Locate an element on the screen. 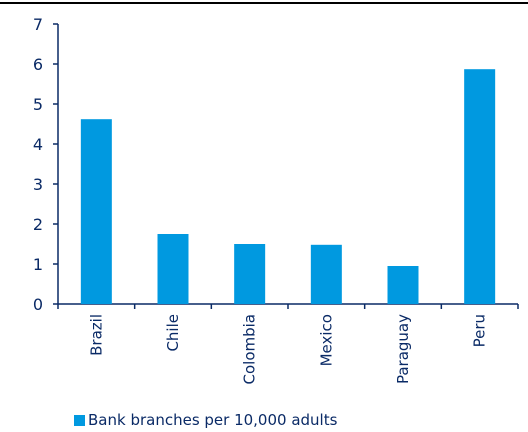 This screenshot has width=528, height=432. bar-brazil is located at coordinates (96, 211).